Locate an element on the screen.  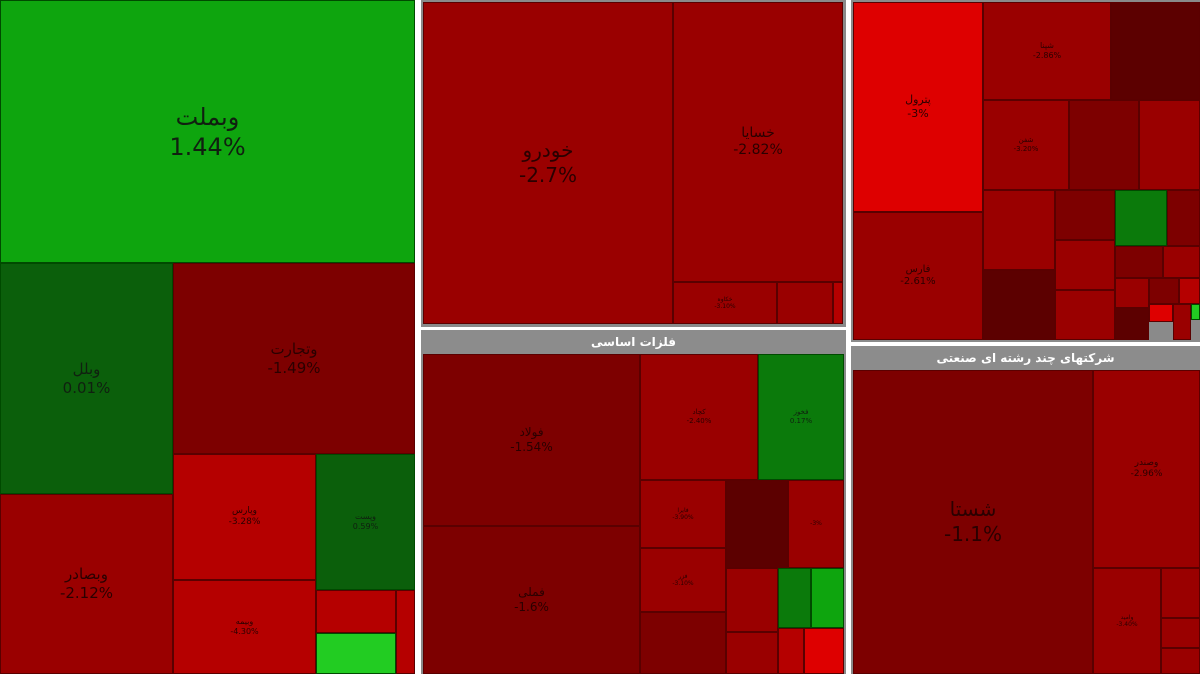
tile-change: 0.59% is located at coordinates (365, 526).